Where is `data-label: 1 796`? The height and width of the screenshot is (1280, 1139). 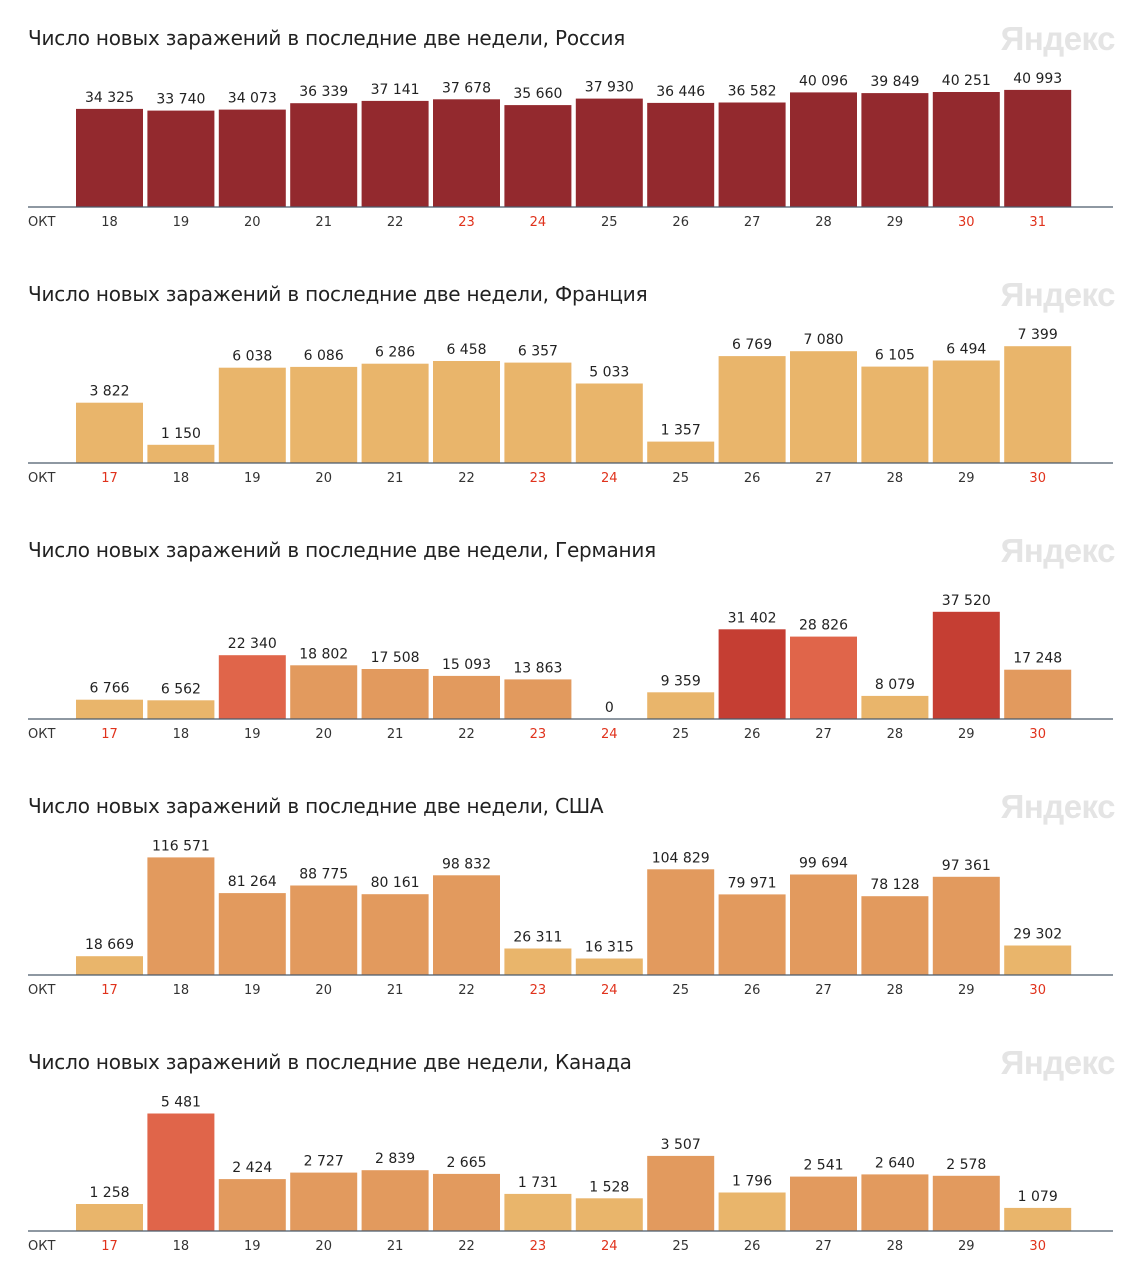
data-label: 1 796 is located at coordinates (752, 1182).